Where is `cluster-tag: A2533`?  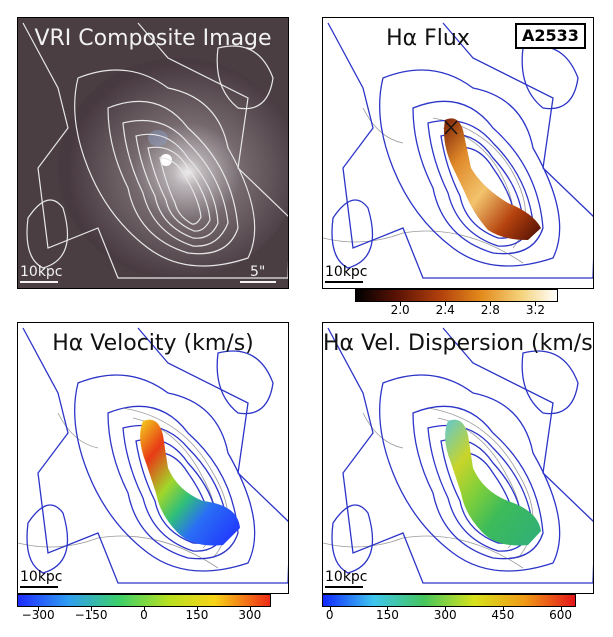
cluster-tag: A2533 is located at coordinates (550, 36).